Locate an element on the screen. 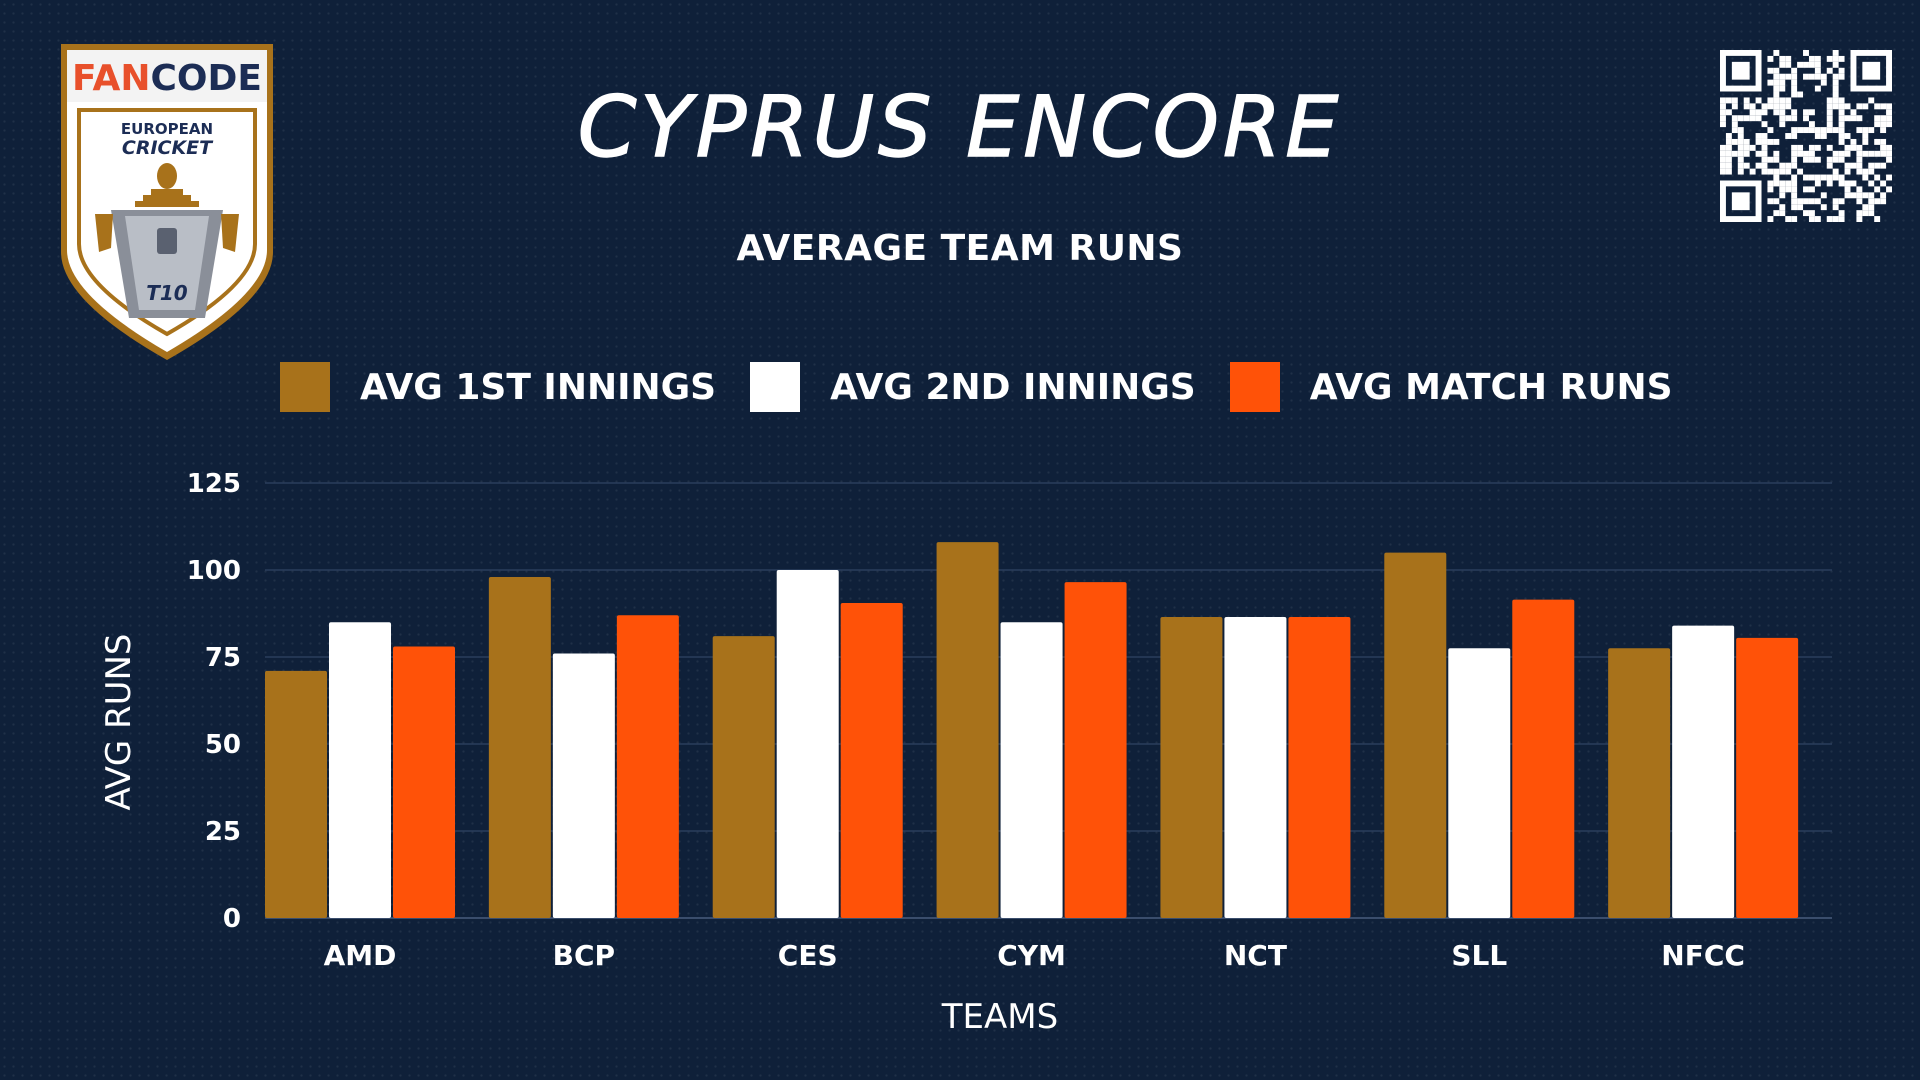 Image resolution: width=1920 pixels, height=1080 pixels. y-axis-title: AVG RUNS is located at coordinates (119, 721).